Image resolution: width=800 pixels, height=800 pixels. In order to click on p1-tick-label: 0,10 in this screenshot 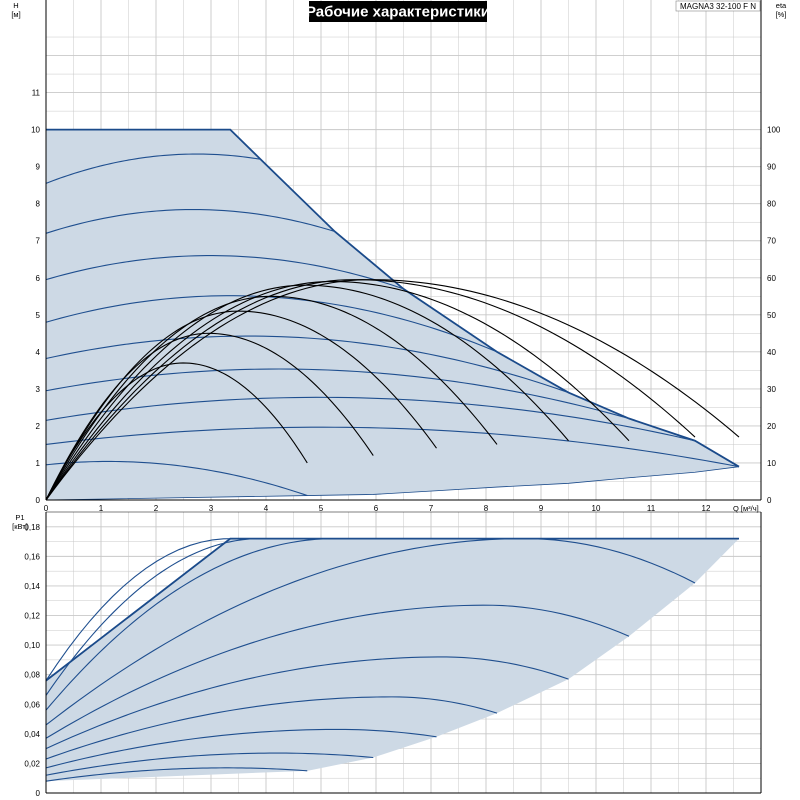, I will do `click(32, 645)`.